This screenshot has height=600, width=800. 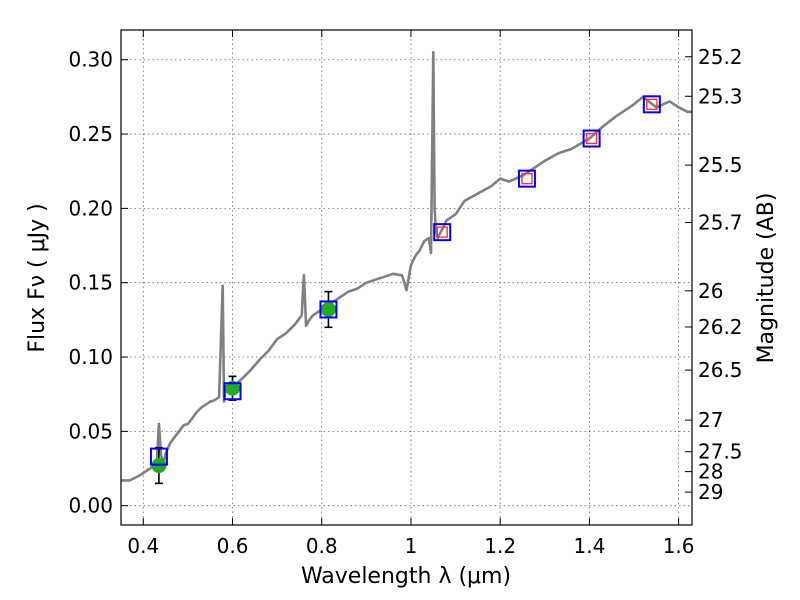 I want to click on y-tick-label: 0.30, so click(x=90, y=60).